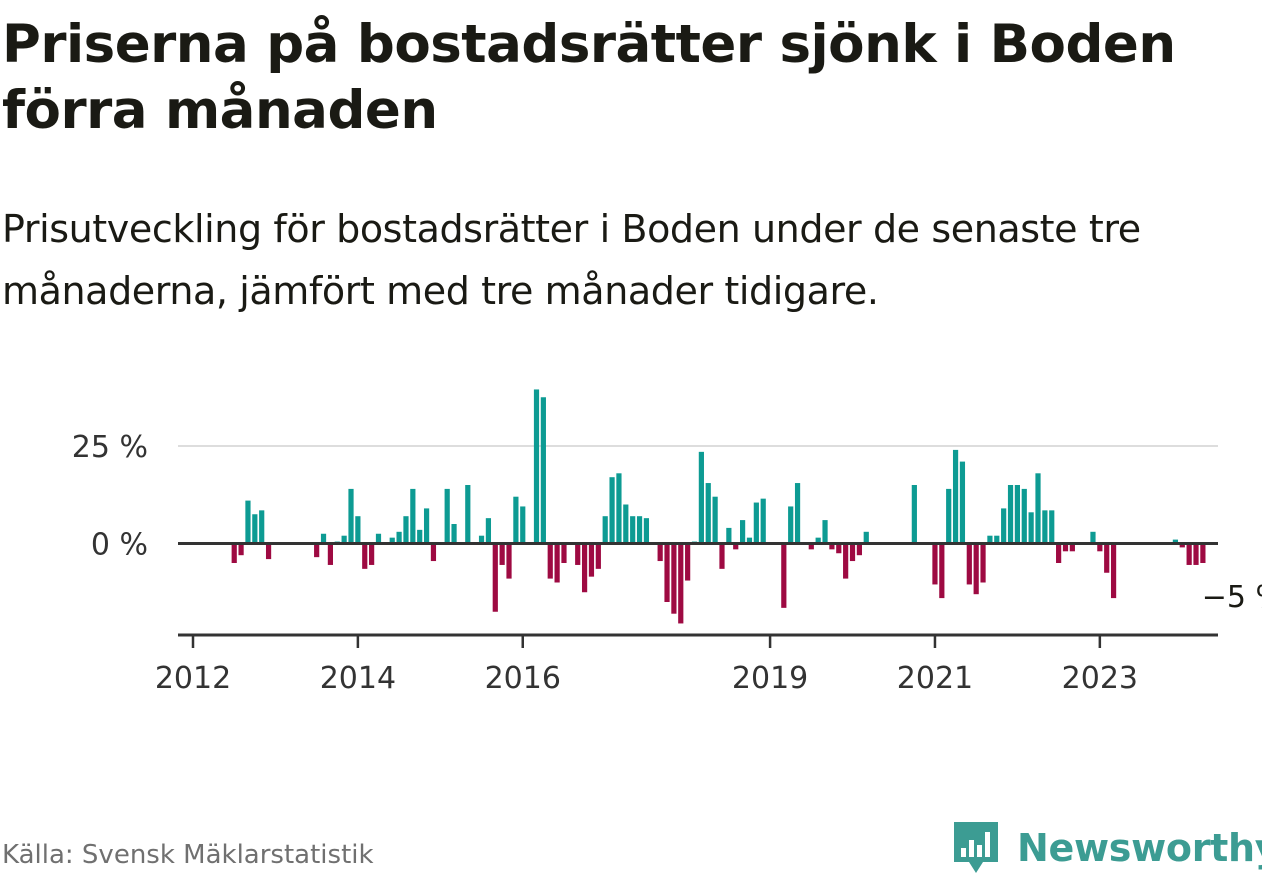 This screenshot has width=1262, height=879. Describe the element at coordinates (358, 678) in the screenshot. I see `x-tick-label: 2014` at that location.